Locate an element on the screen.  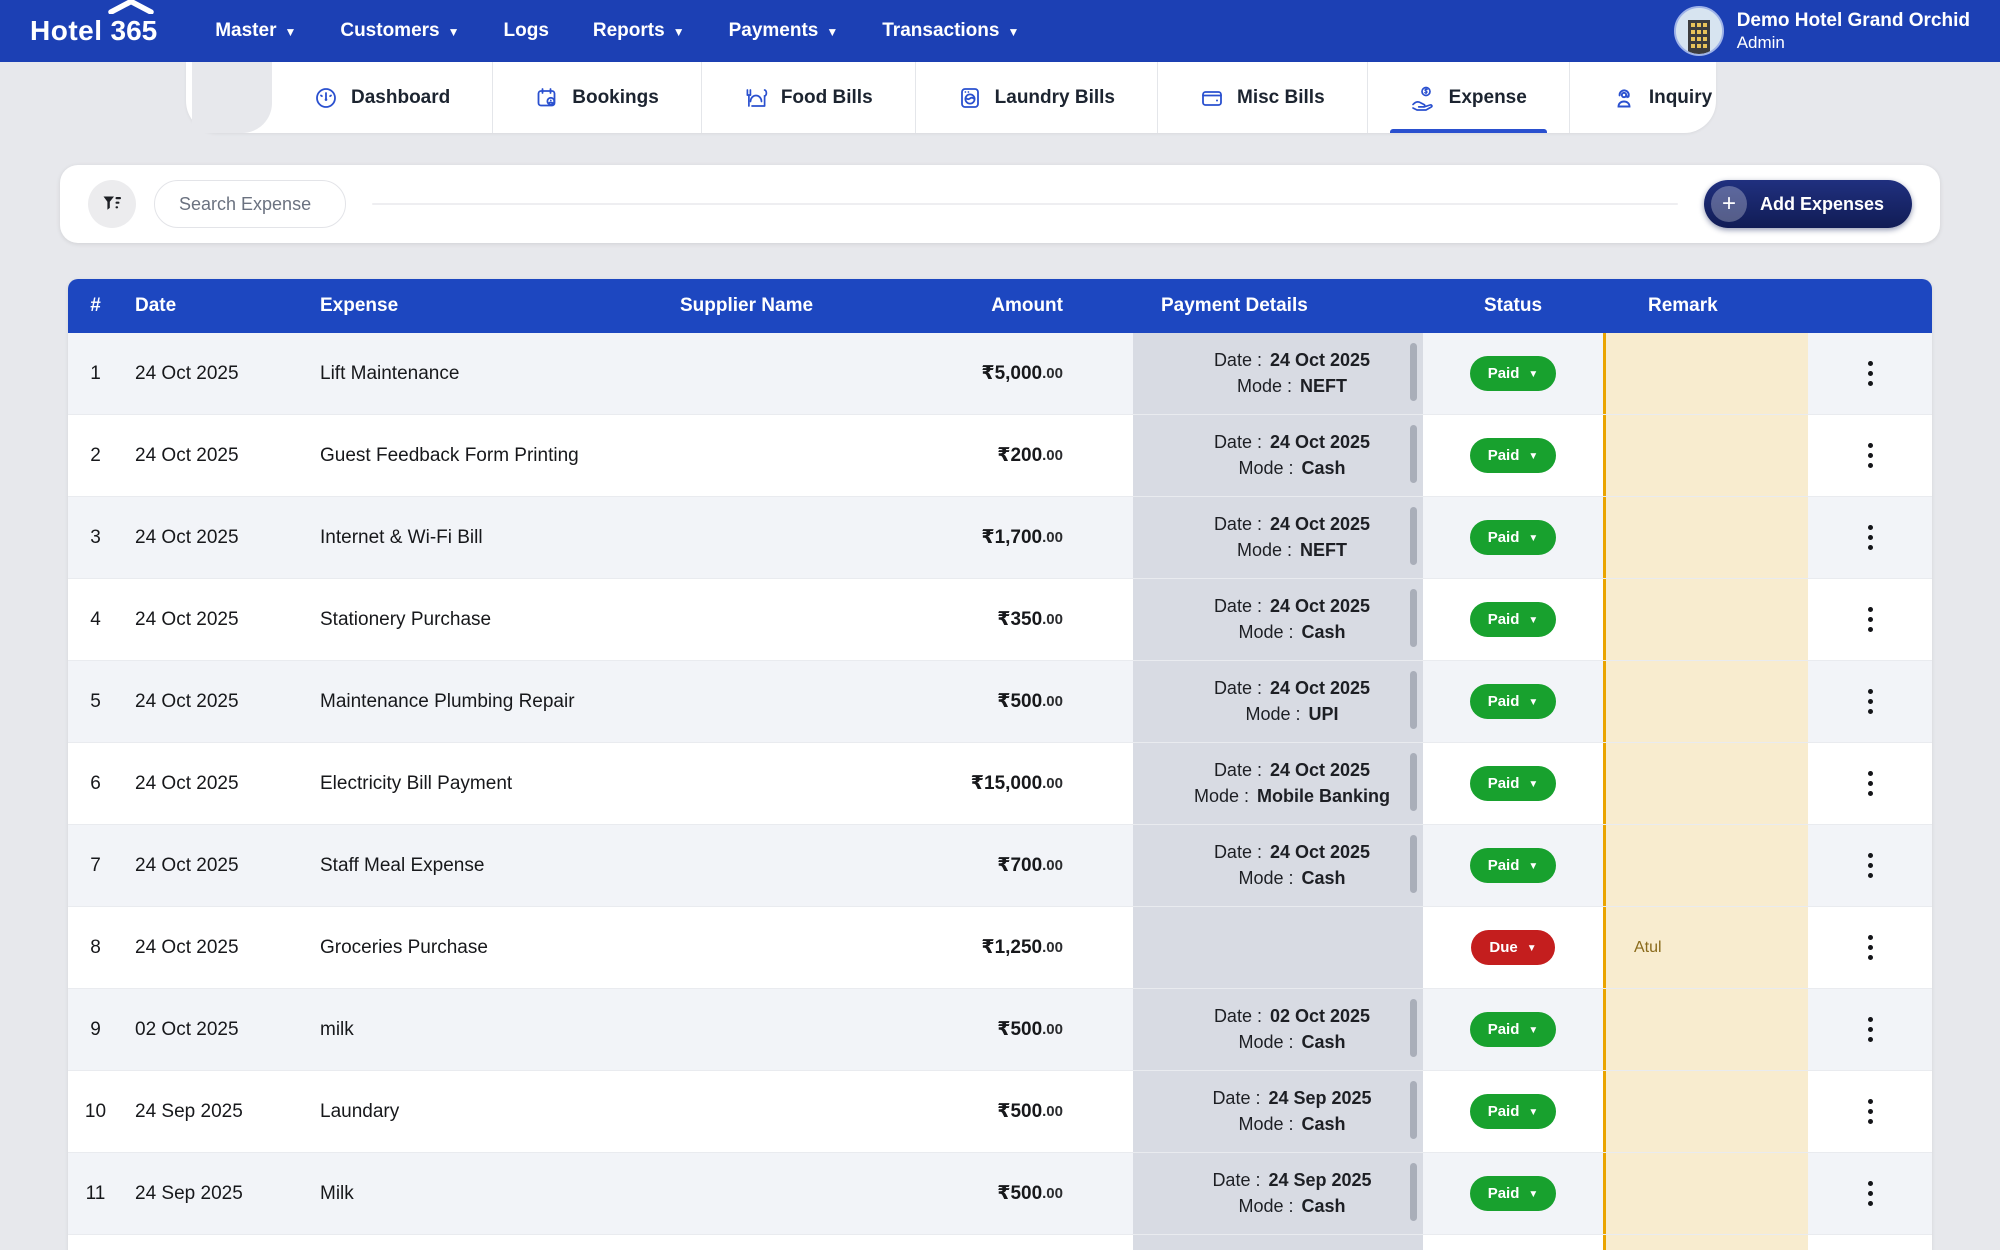
amount-cell: ₹1,250.00 is located at coordinates (1022, 947).